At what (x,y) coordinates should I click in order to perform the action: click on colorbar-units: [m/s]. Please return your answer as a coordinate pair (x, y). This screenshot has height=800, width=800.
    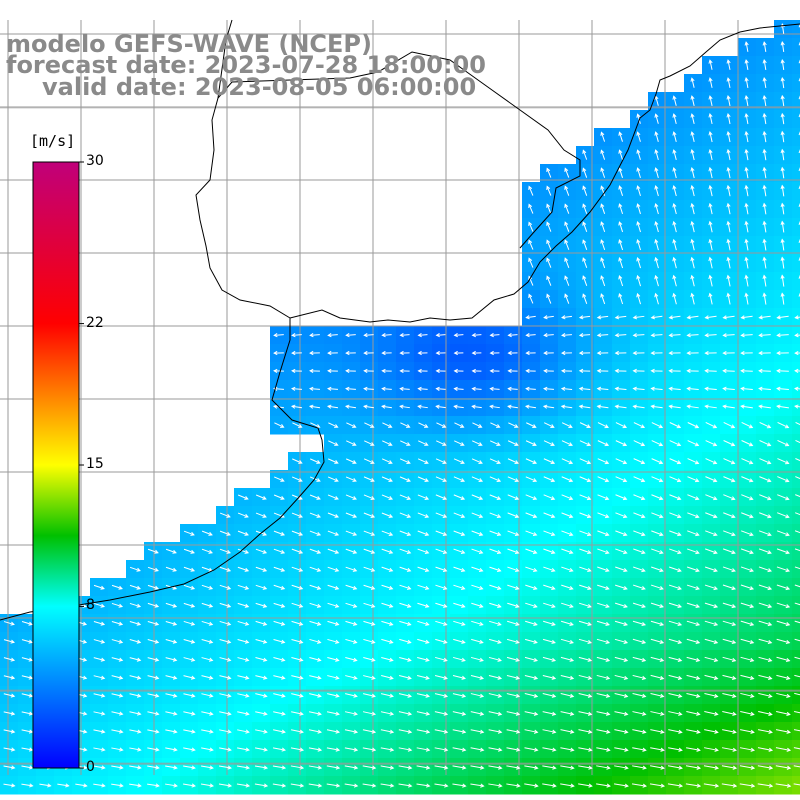
    Looking at the image, I should click on (53, 141).